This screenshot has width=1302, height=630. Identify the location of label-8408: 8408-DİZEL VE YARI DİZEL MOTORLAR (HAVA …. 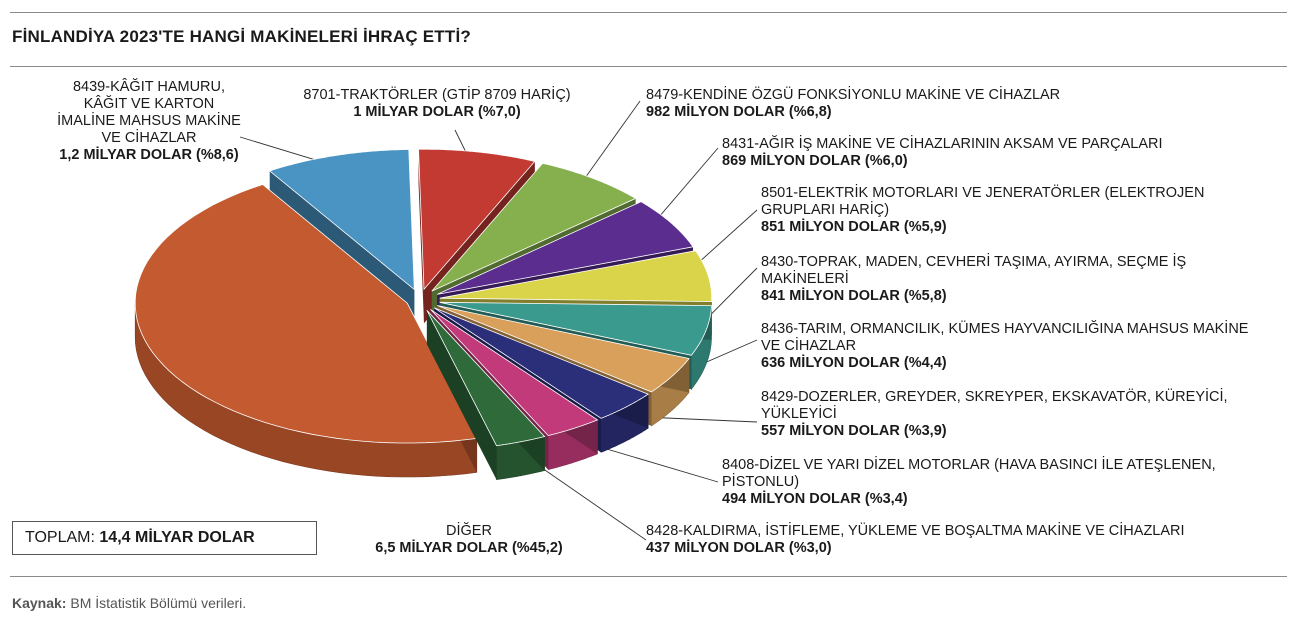
(1002, 482).